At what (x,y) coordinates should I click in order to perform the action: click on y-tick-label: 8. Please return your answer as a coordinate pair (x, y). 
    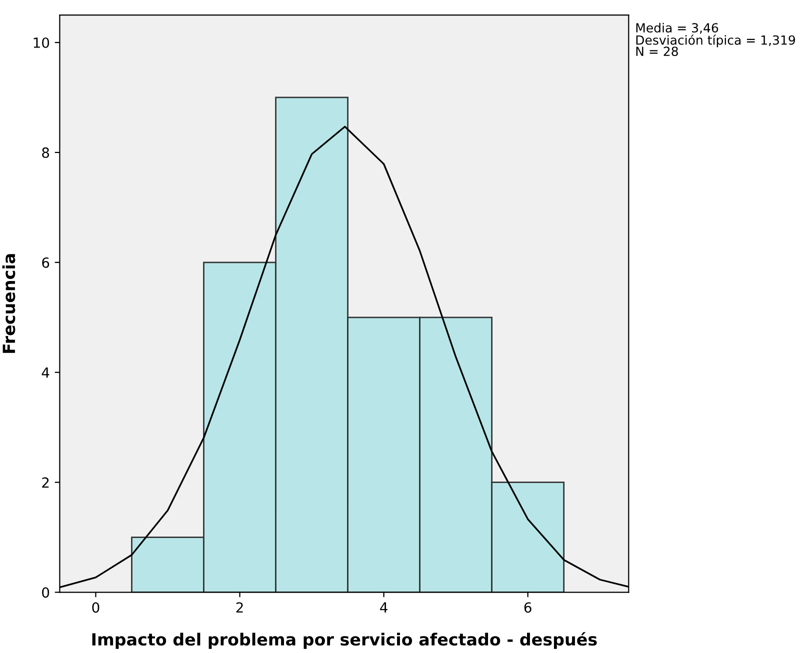
    Looking at the image, I should click on (46, 152).